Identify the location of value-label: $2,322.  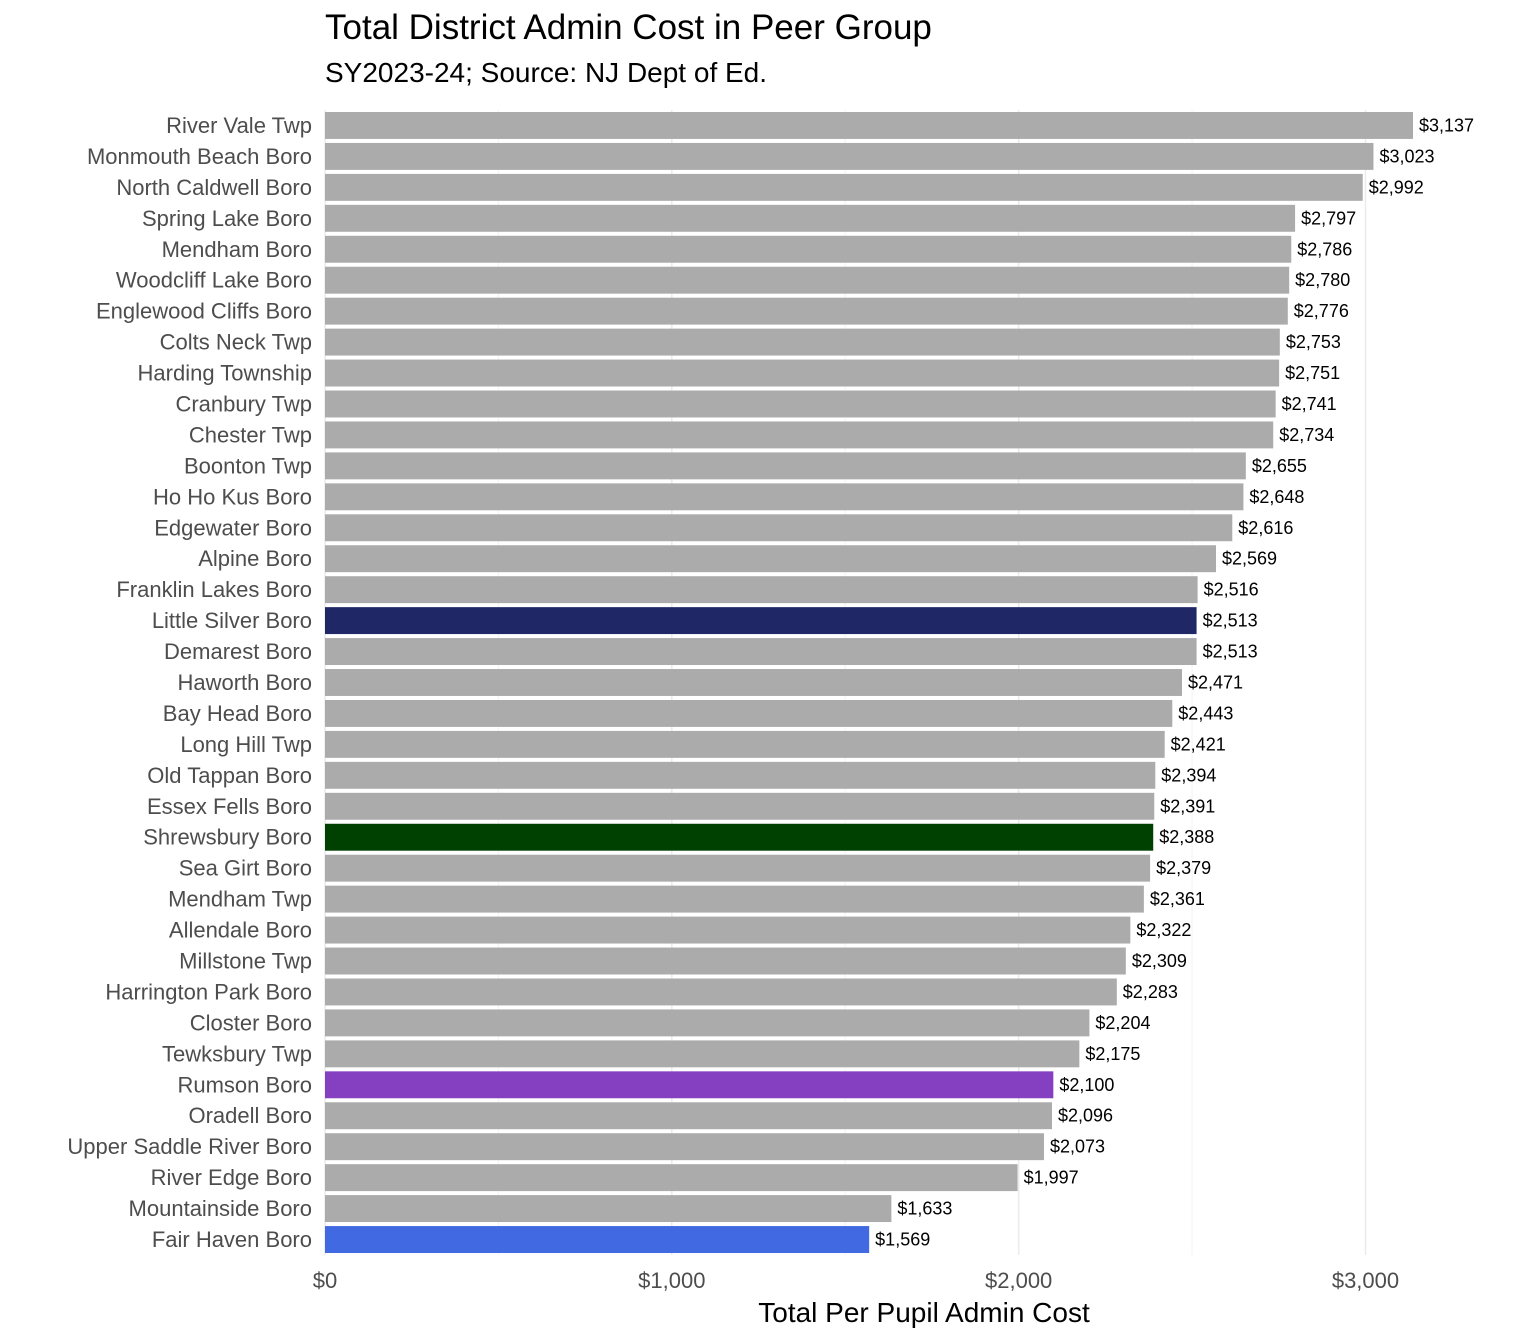
(1163, 930).